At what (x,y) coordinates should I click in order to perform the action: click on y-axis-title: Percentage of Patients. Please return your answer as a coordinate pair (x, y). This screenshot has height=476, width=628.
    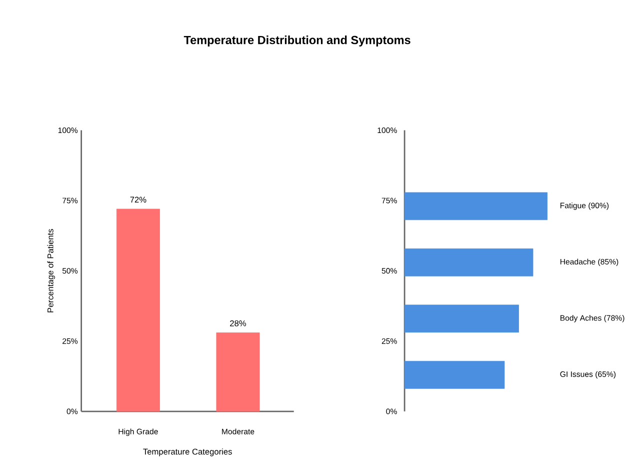
    Looking at the image, I should click on (51, 270).